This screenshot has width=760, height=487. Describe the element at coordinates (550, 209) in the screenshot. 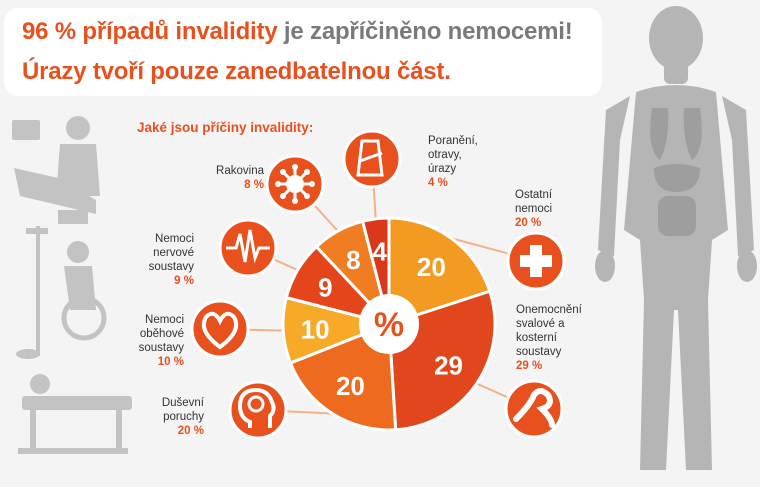

I see `category-label-other: Ostatní nemoci 20 %` at that location.